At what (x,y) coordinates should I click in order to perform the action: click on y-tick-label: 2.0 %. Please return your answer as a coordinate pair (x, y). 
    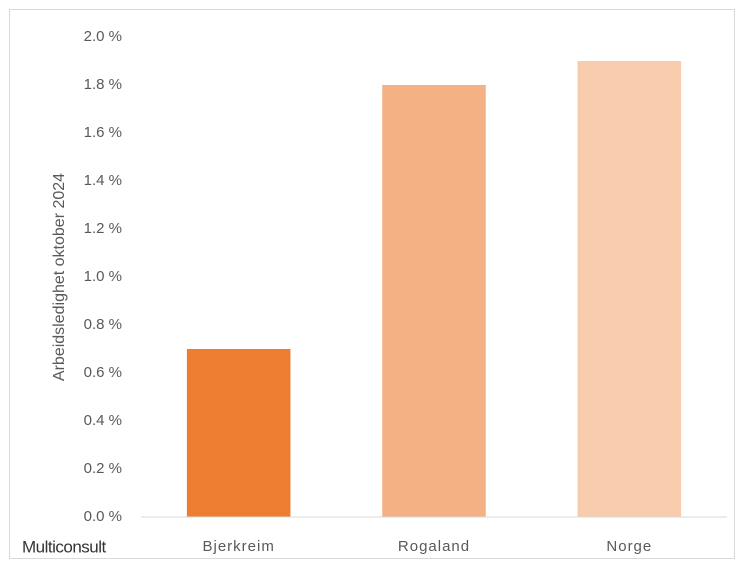
    Looking at the image, I should click on (103, 36).